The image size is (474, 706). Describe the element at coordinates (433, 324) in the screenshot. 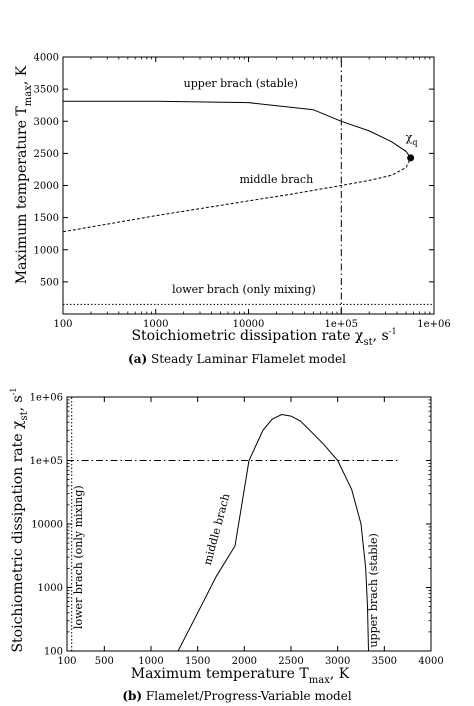

I see `chart-a-x-tick-label: 1e+06` at that location.